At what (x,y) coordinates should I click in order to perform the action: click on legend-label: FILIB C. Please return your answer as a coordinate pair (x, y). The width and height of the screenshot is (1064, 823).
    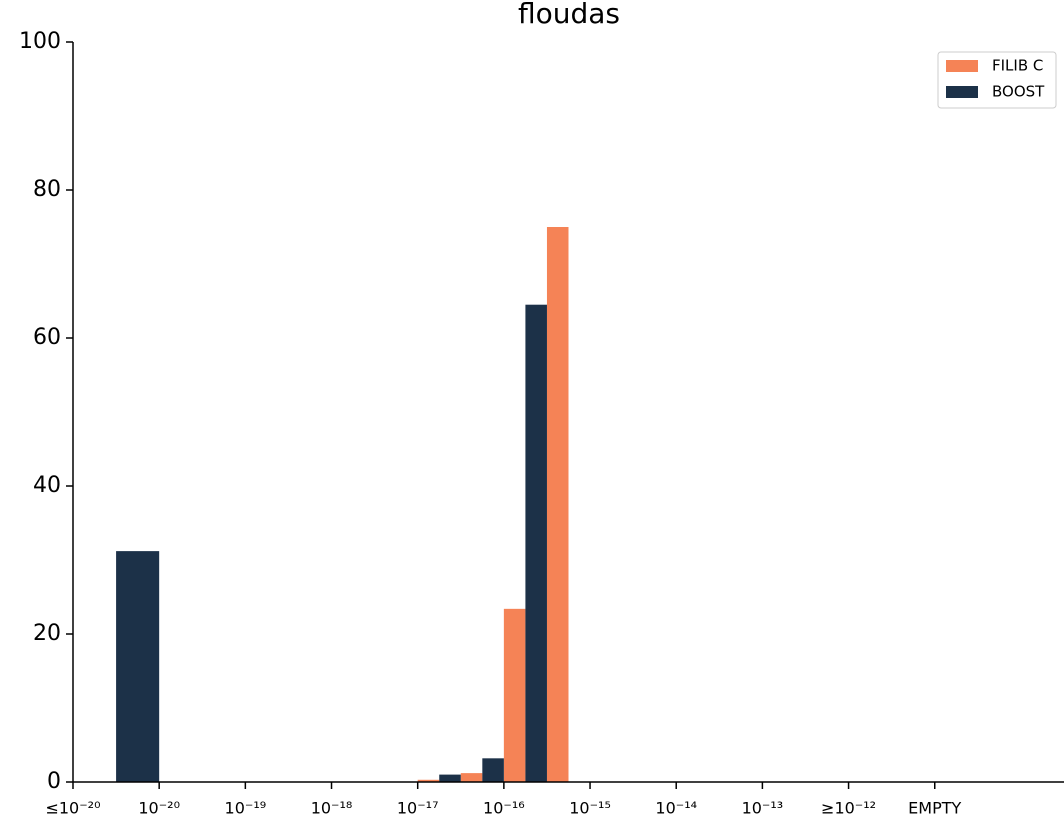
    Looking at the image, I should click on (1017, 66).